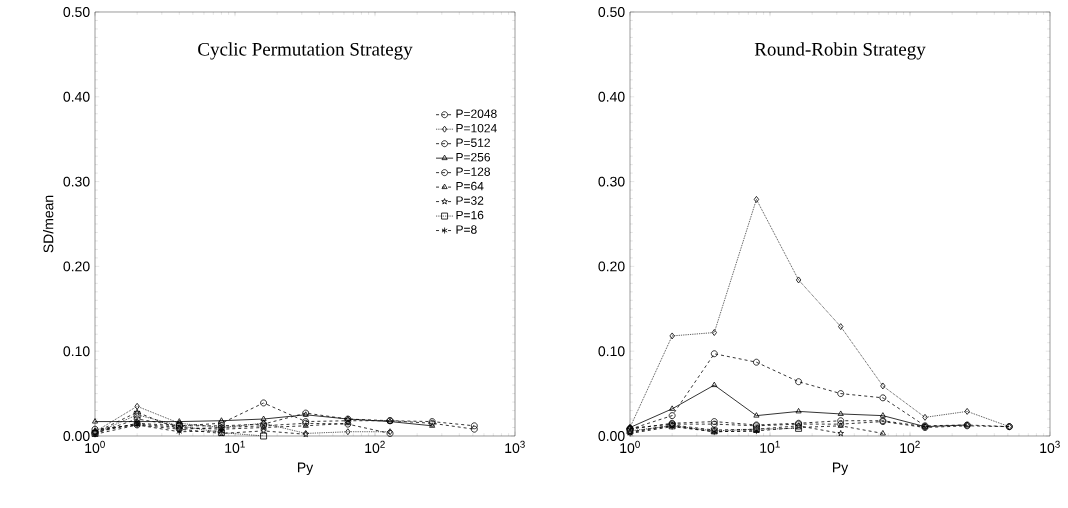  What do you see at coordinates (840, 51) in the screenshot?
I see `text: Round-Robin Strategy` at bounding box center [840, 51].